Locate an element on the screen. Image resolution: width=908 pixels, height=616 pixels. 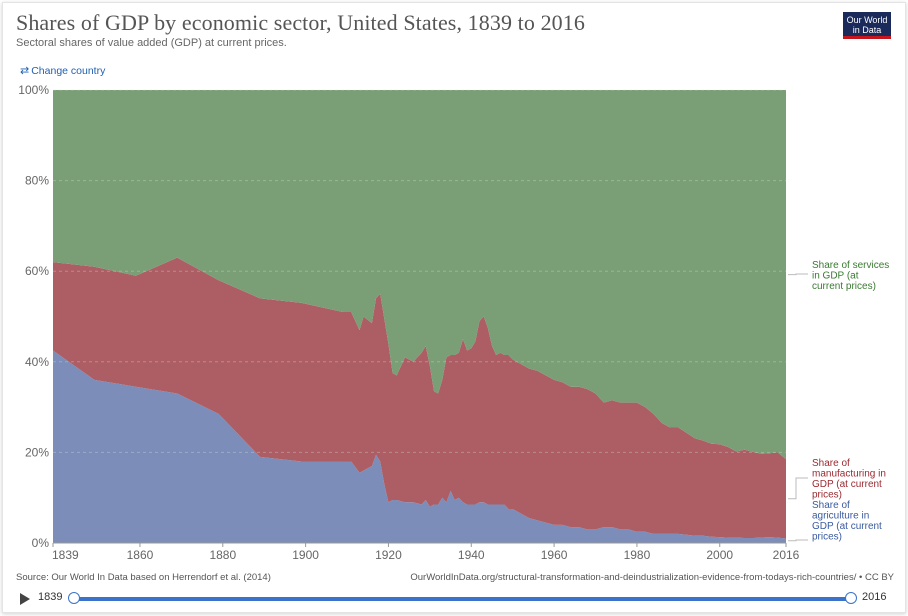
timeline-slider: 1839 2016 is located at coordinates (454, 599).